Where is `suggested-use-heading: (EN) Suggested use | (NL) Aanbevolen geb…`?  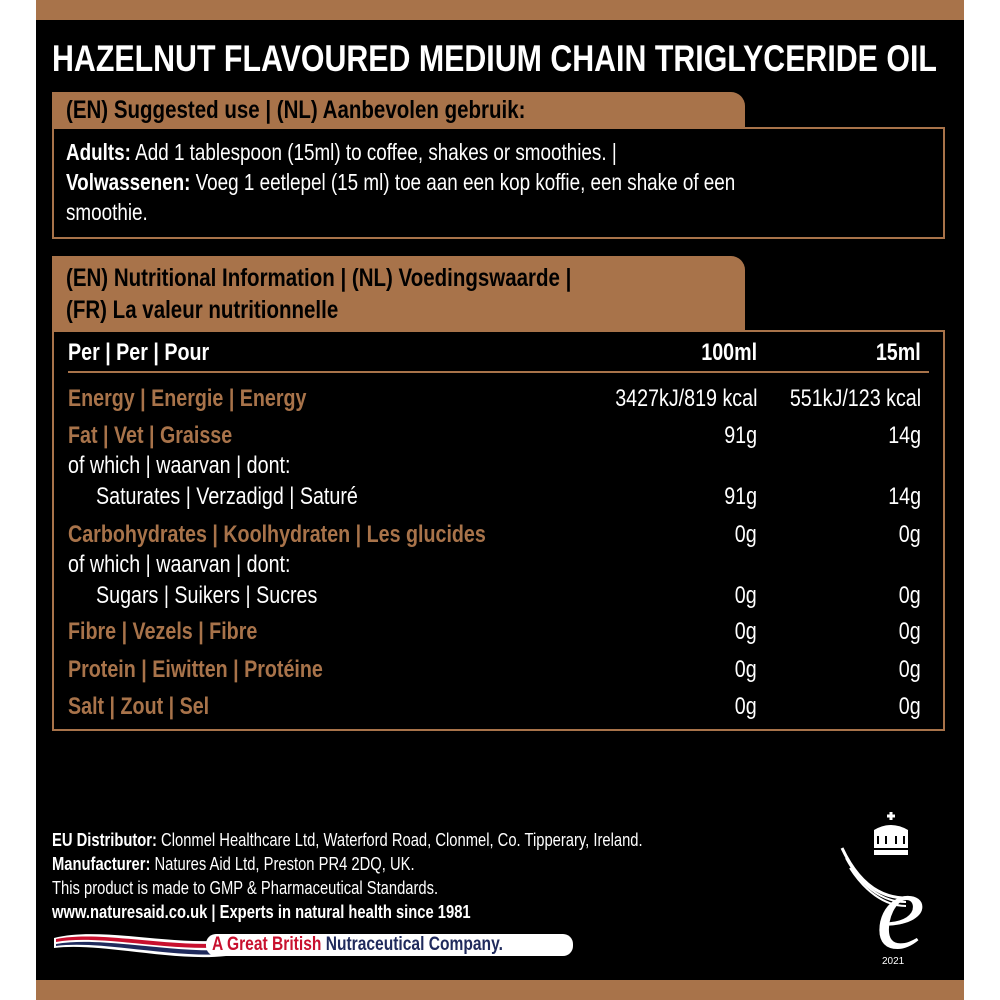
suggested-use-heading: (EN) Suggested use | (NL) Aanbevolen geb… is located at coordinates (398, 110).